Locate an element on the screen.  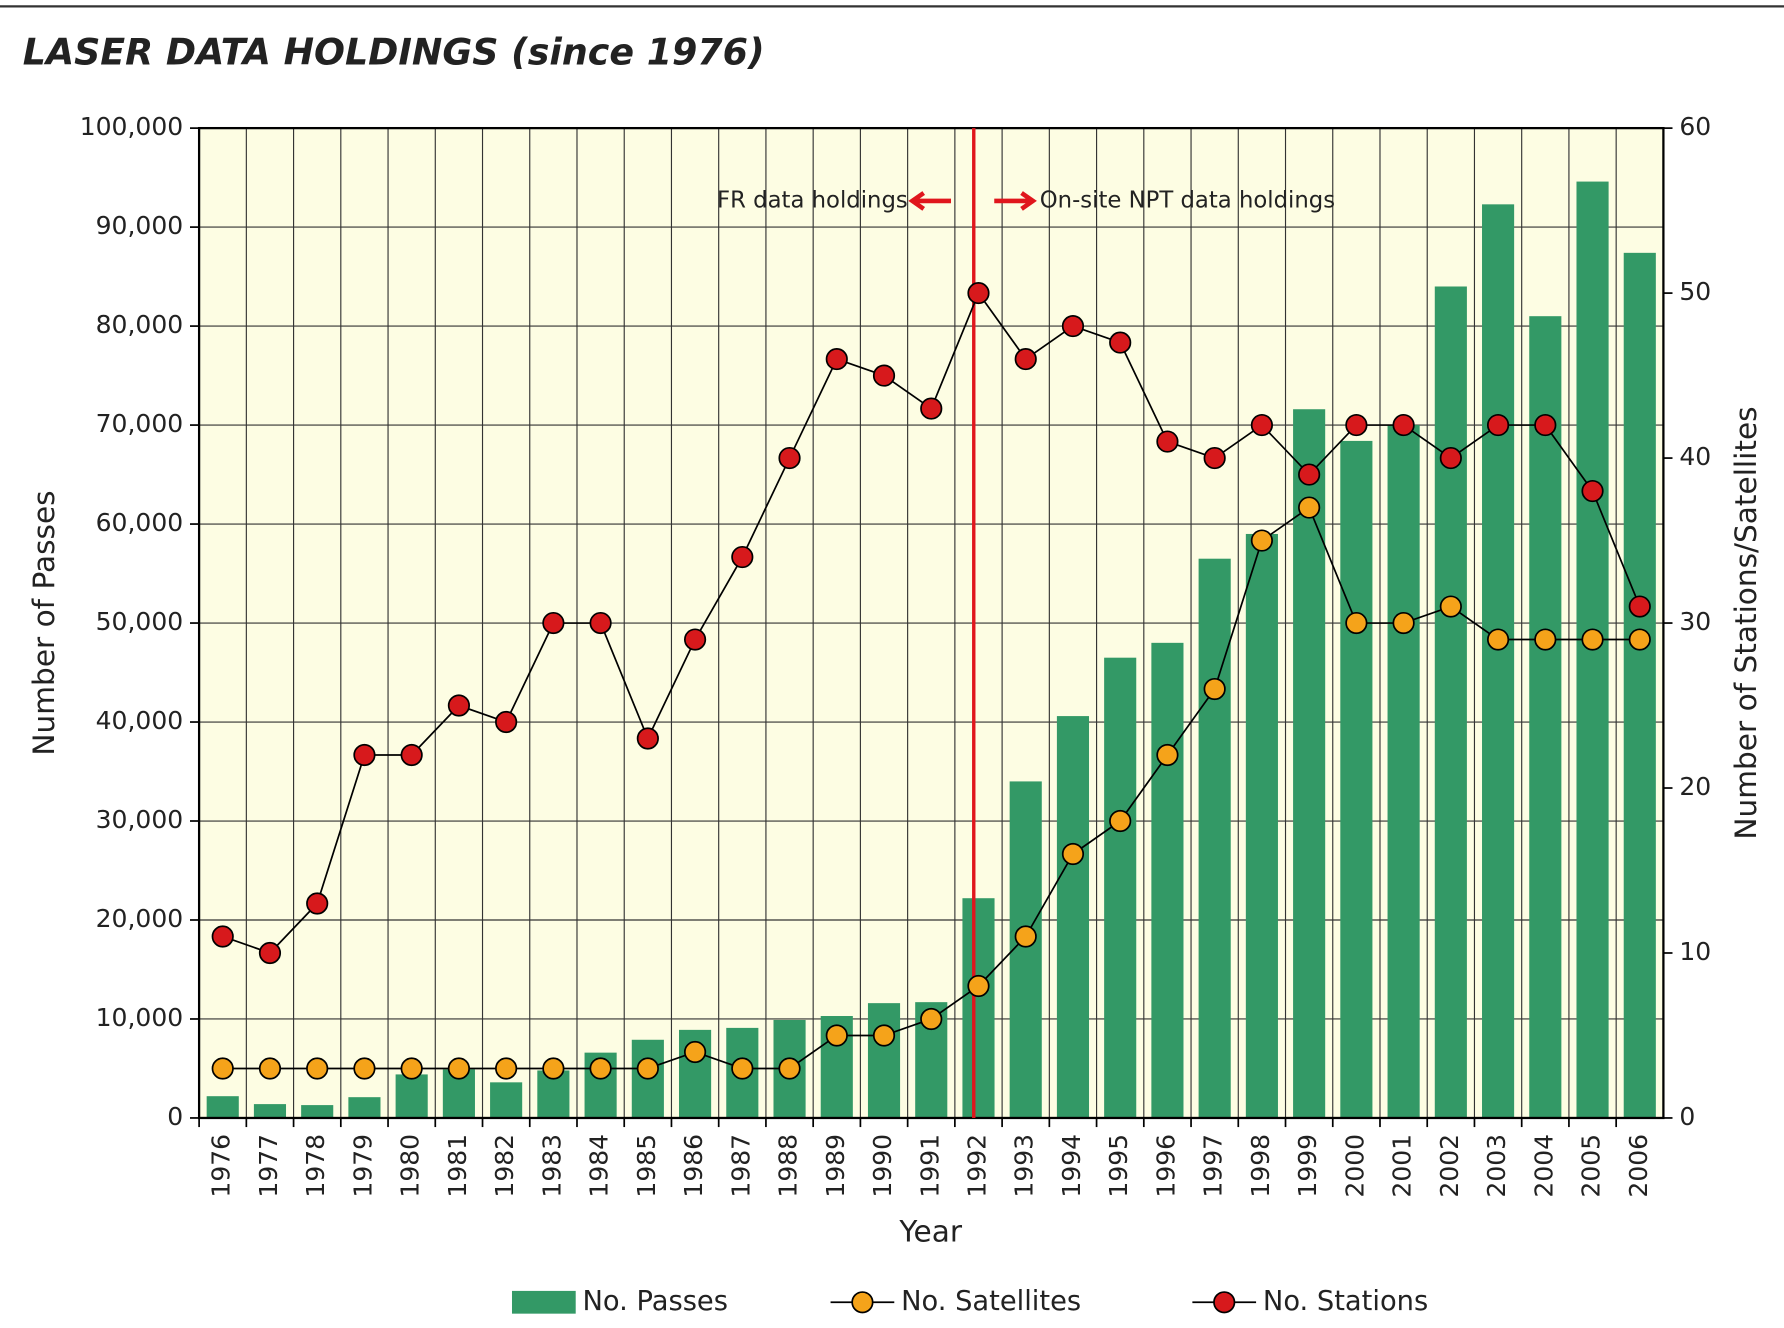
y-tick-label: 100,000 is located at coordinates (131, 126).